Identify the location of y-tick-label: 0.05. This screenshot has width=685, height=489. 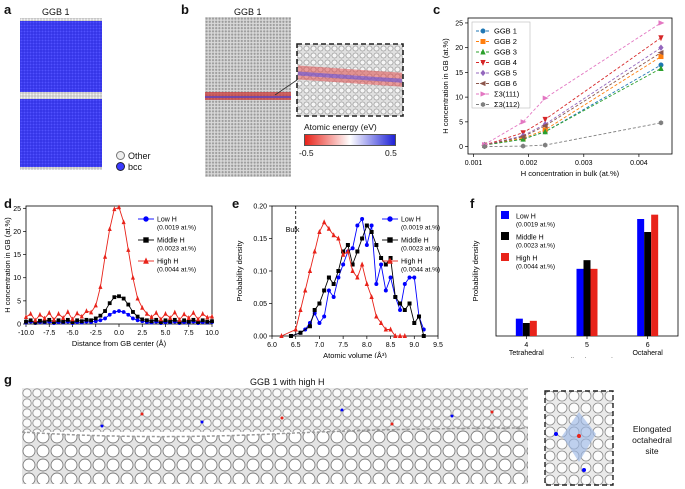
(260, 304).